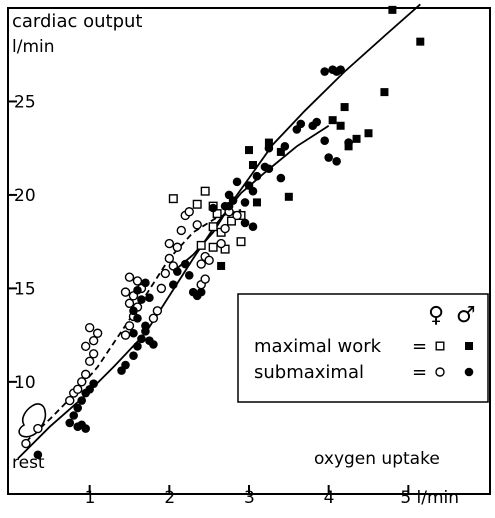 Image resolution: width=495 pixels, height=518 pixels. What do you see at coordinates (454, 359) in the screenshot?
I see `legend-markers` at bounding box center [454, 359].